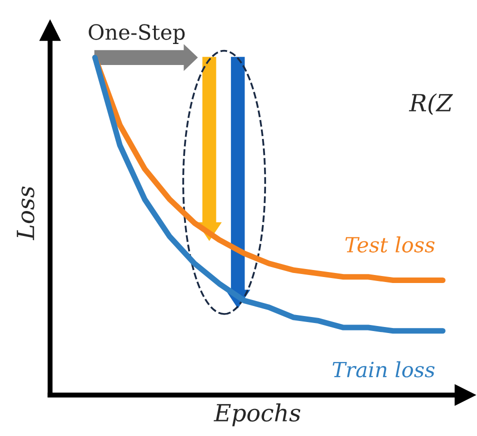 This screenshot has width=477, height=436. I want to click on text: One-Step, so click(136, 34).